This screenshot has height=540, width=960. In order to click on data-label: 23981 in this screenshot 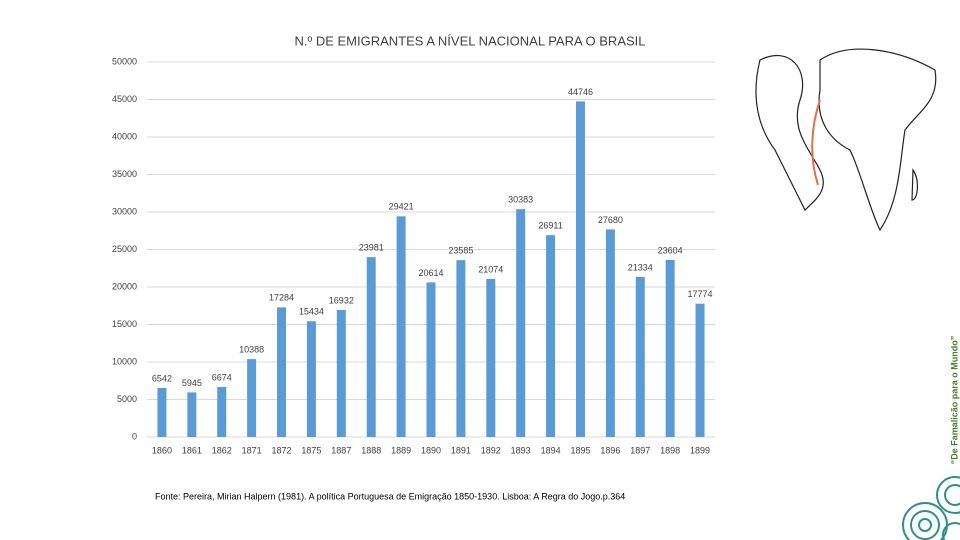, I will do `click(371, 248)`.